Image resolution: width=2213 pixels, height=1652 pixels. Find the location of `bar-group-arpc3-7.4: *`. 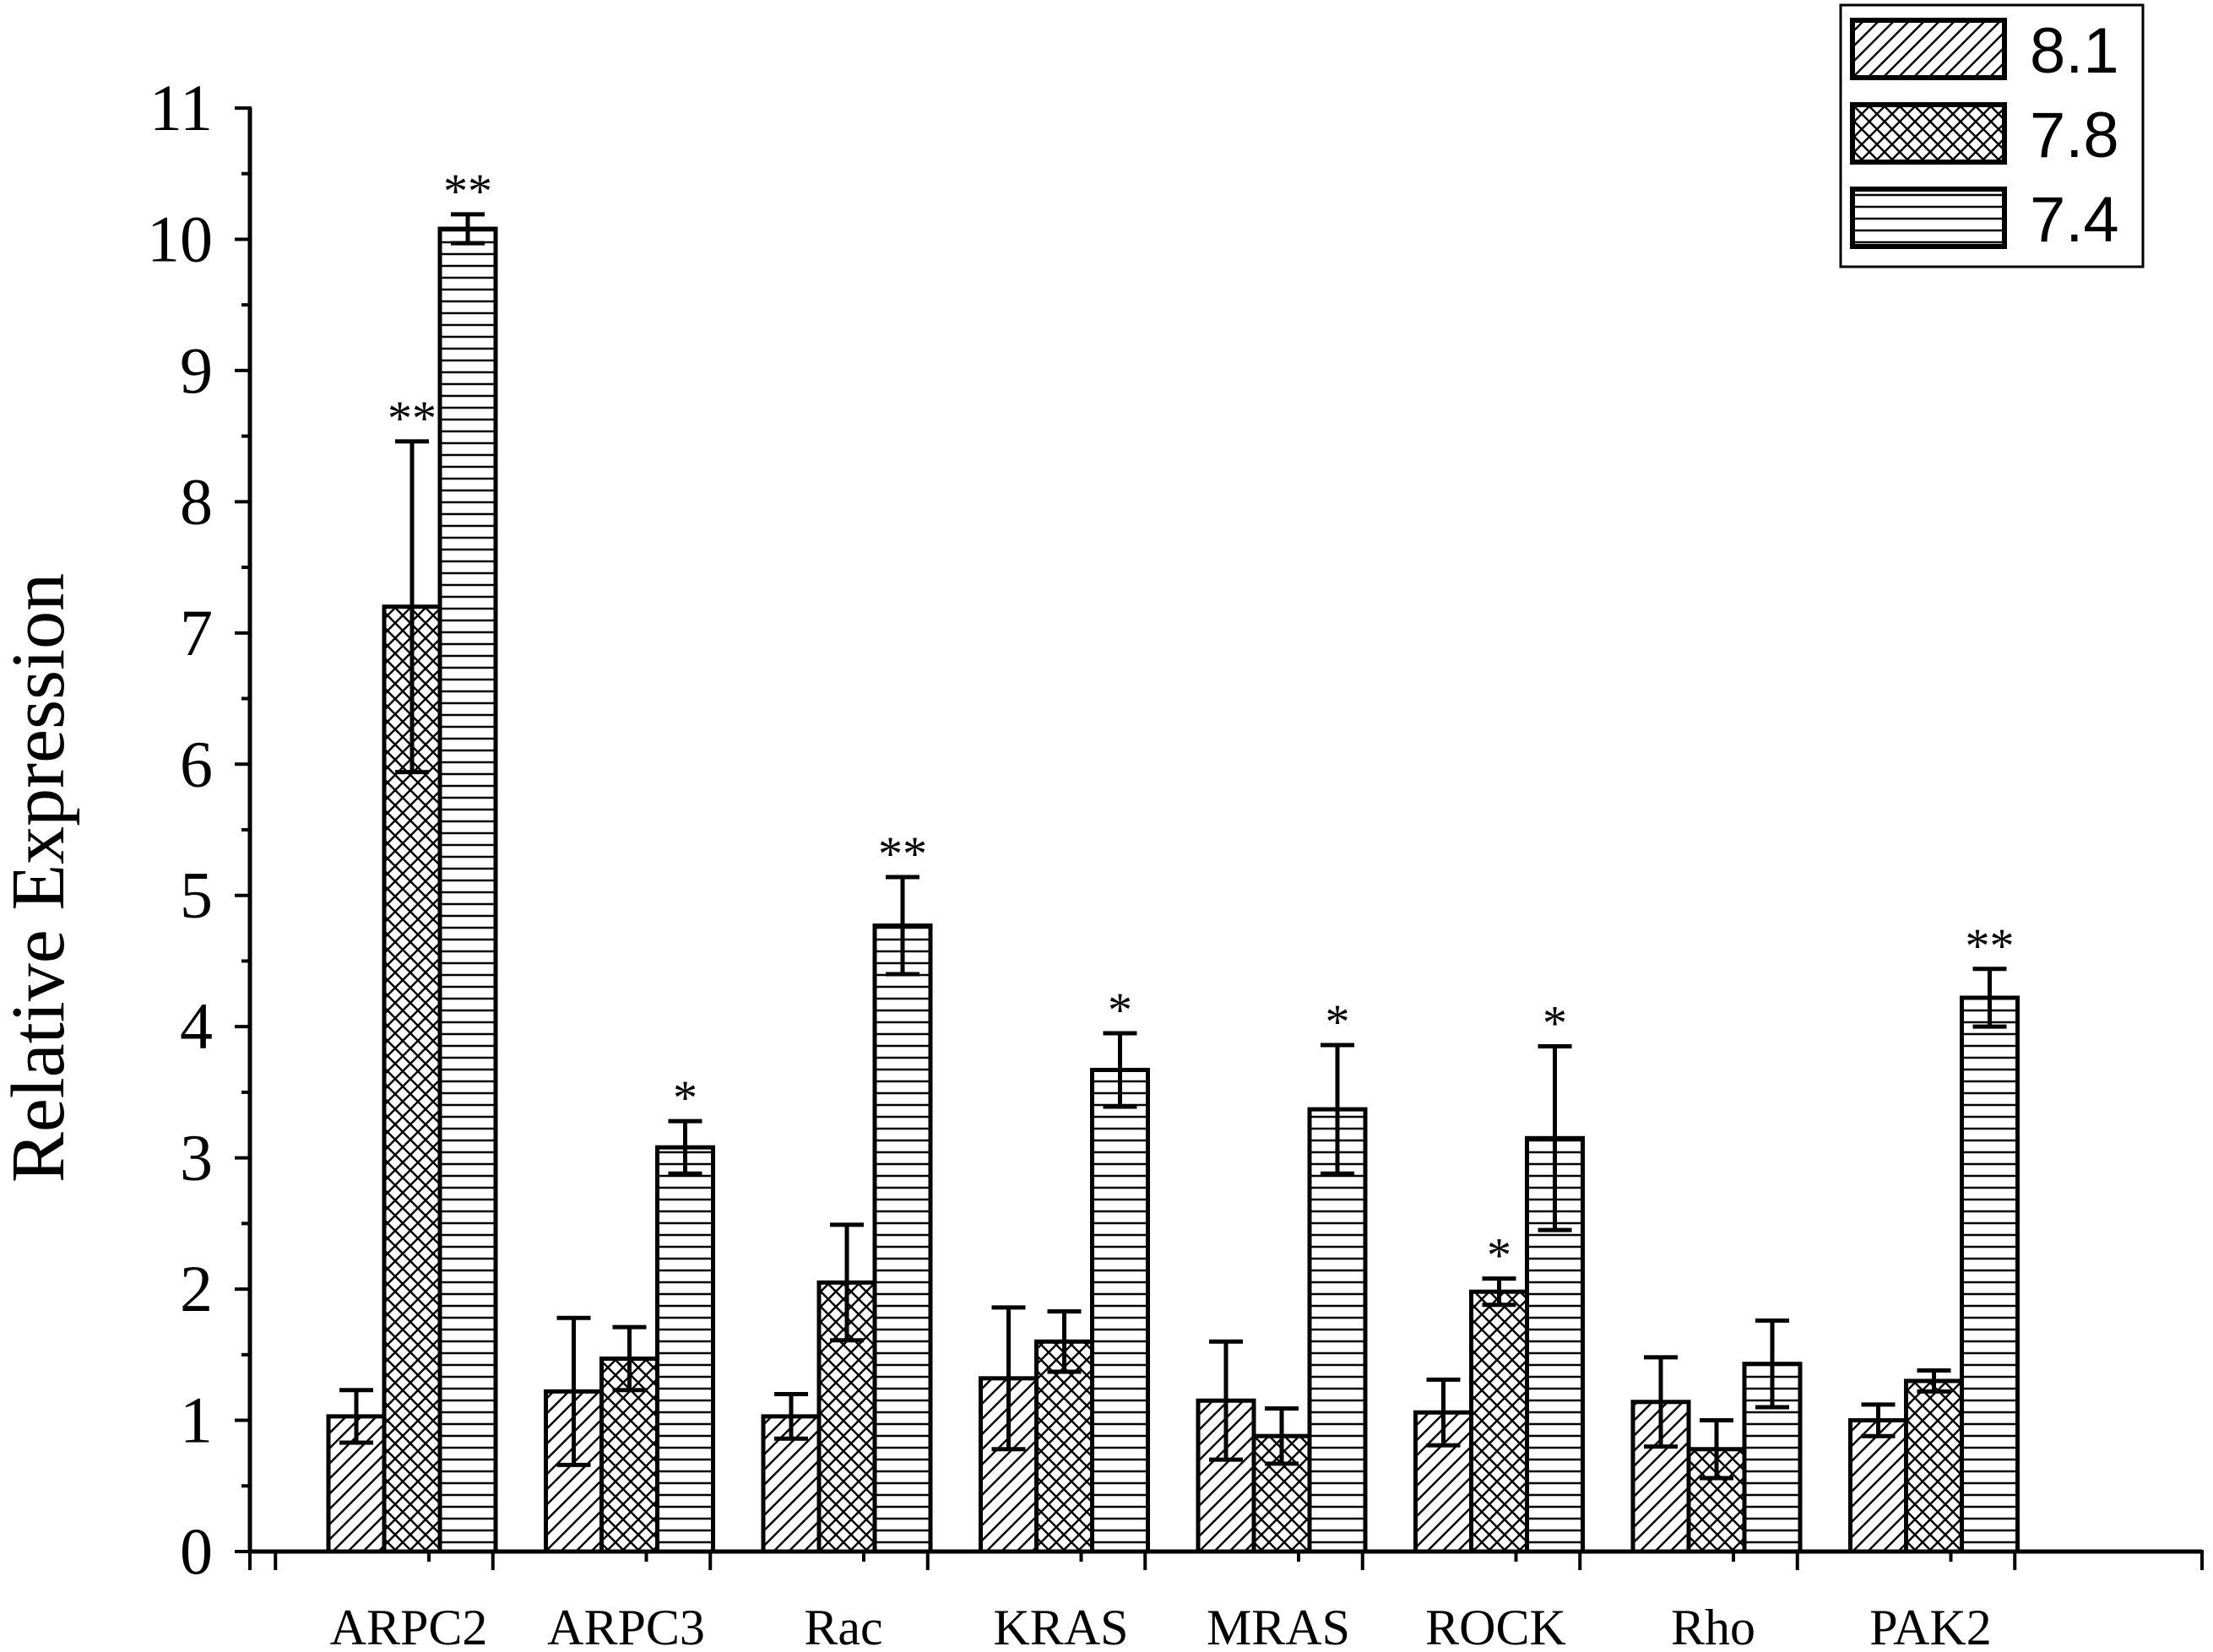

bar-group-arpc3-7.4: * is located at coordinates (685, 1312).